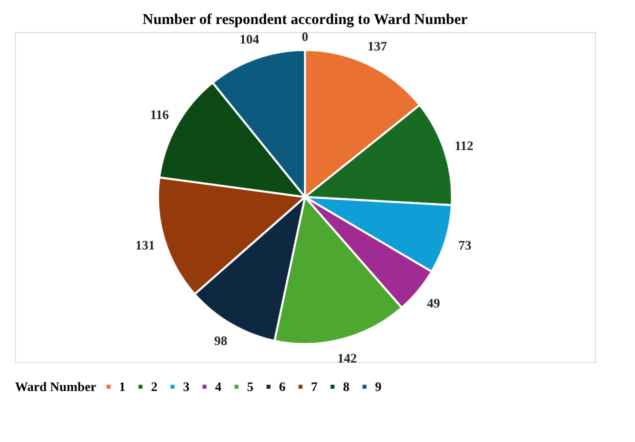 This screenshot has height=442, width=635. I want to click on data-label: 98, so click(221, 340).